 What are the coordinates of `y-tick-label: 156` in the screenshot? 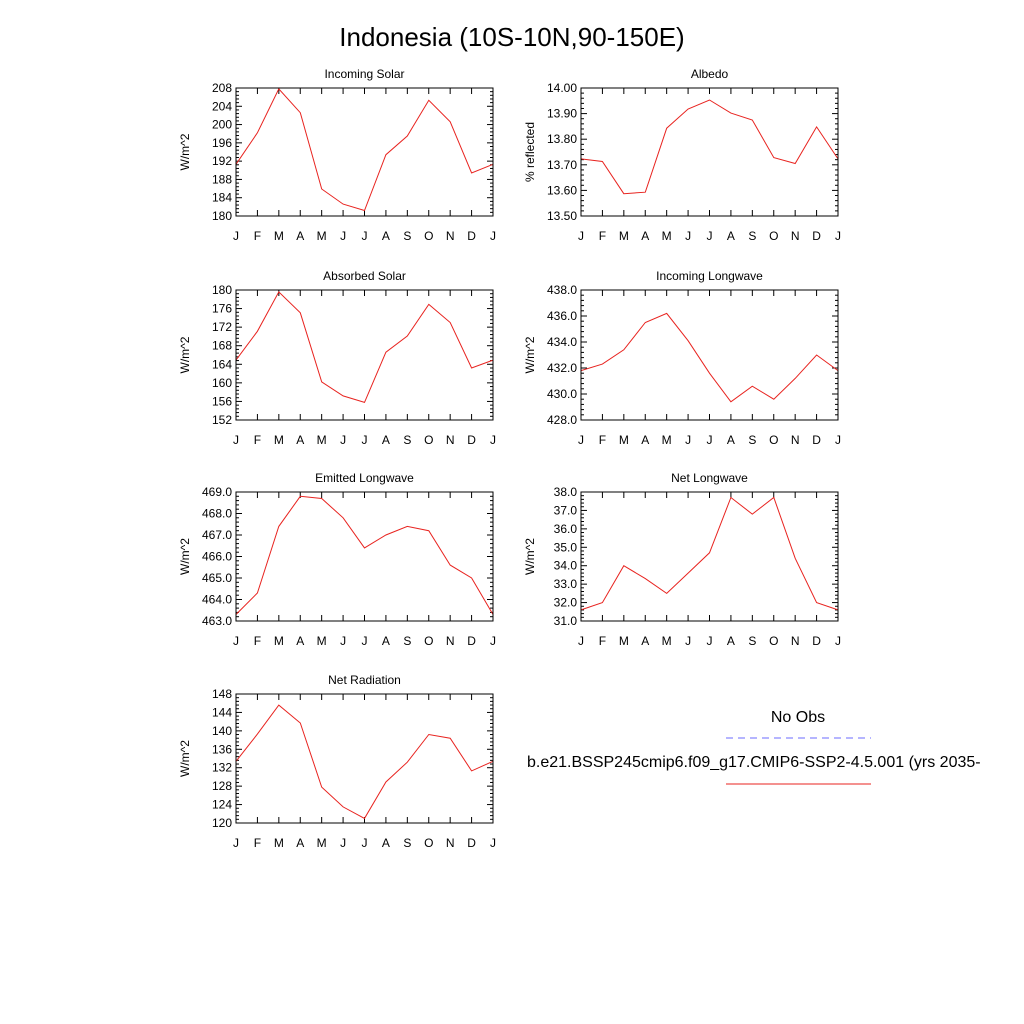 It's located at (222, 401).